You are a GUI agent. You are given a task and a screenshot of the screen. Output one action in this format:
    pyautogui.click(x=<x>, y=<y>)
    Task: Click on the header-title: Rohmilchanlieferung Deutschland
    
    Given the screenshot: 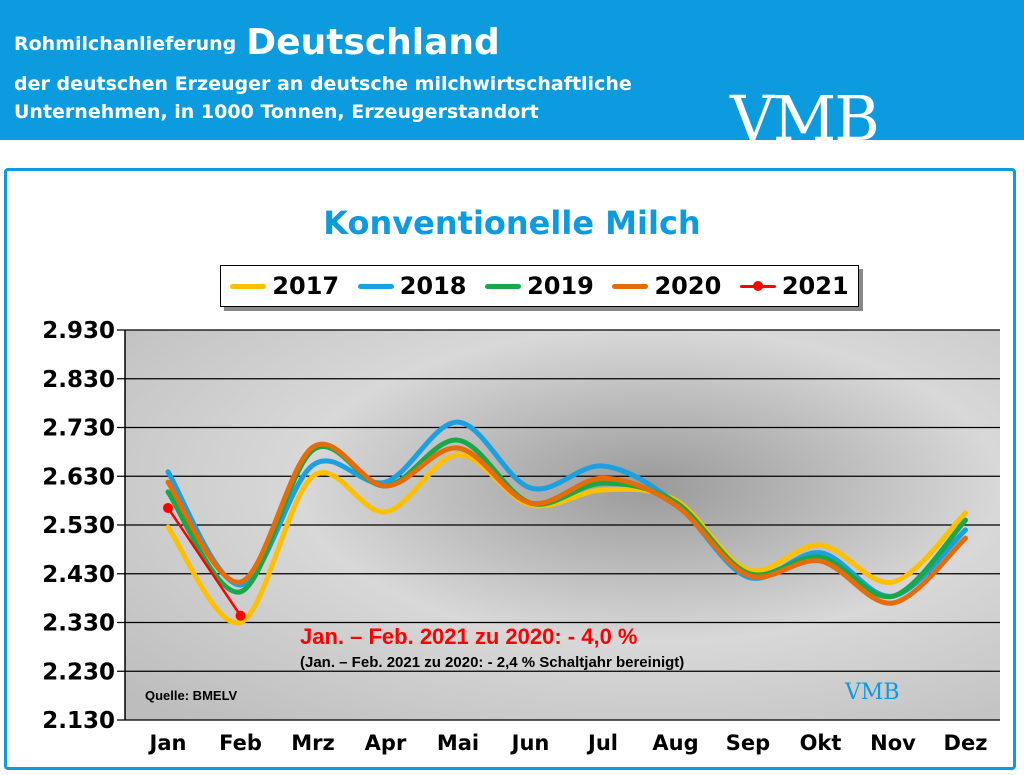 What is the action you would take?
    pyautogui.click(x=257, y=42)
    